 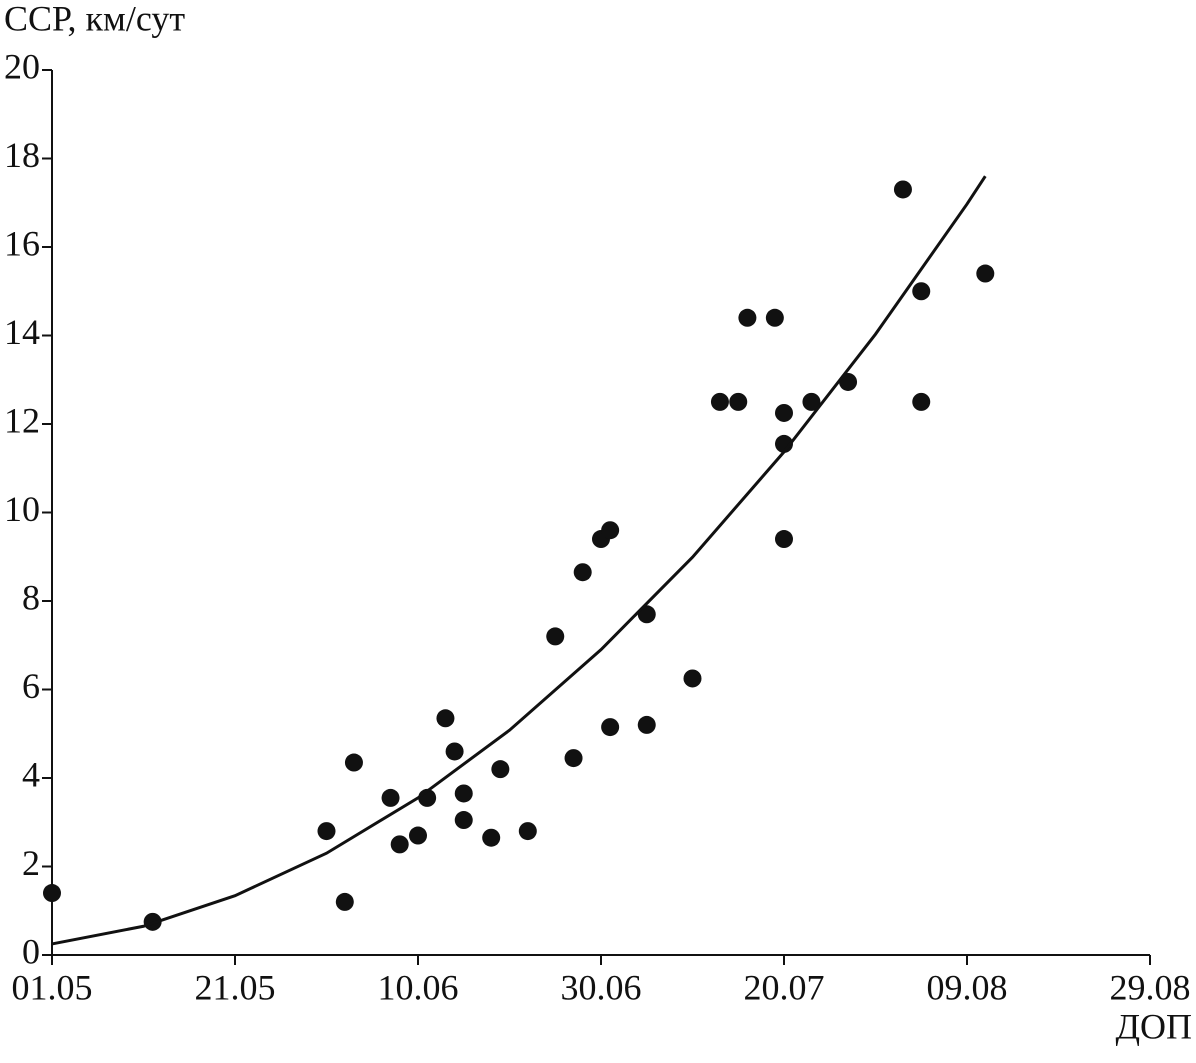 What do you see at coordinates (22, 509) in the screenshot?
I see `y-tick-label: 10` at bounding box center [22, 509].